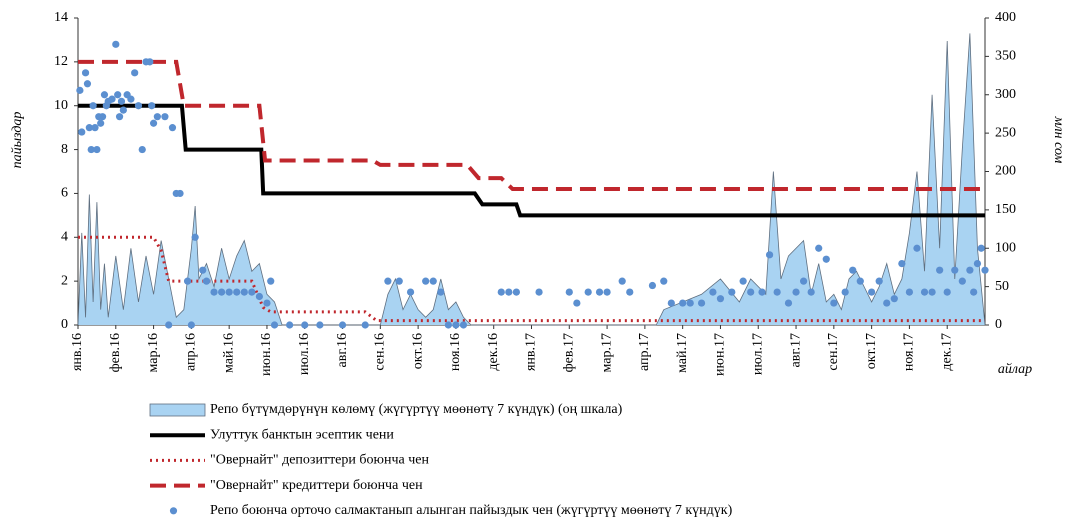  What do you see at coordinates (17, 140) in the screenshot?
I see `y-axis-label: пайыздар` at bounding box center [17, 140].